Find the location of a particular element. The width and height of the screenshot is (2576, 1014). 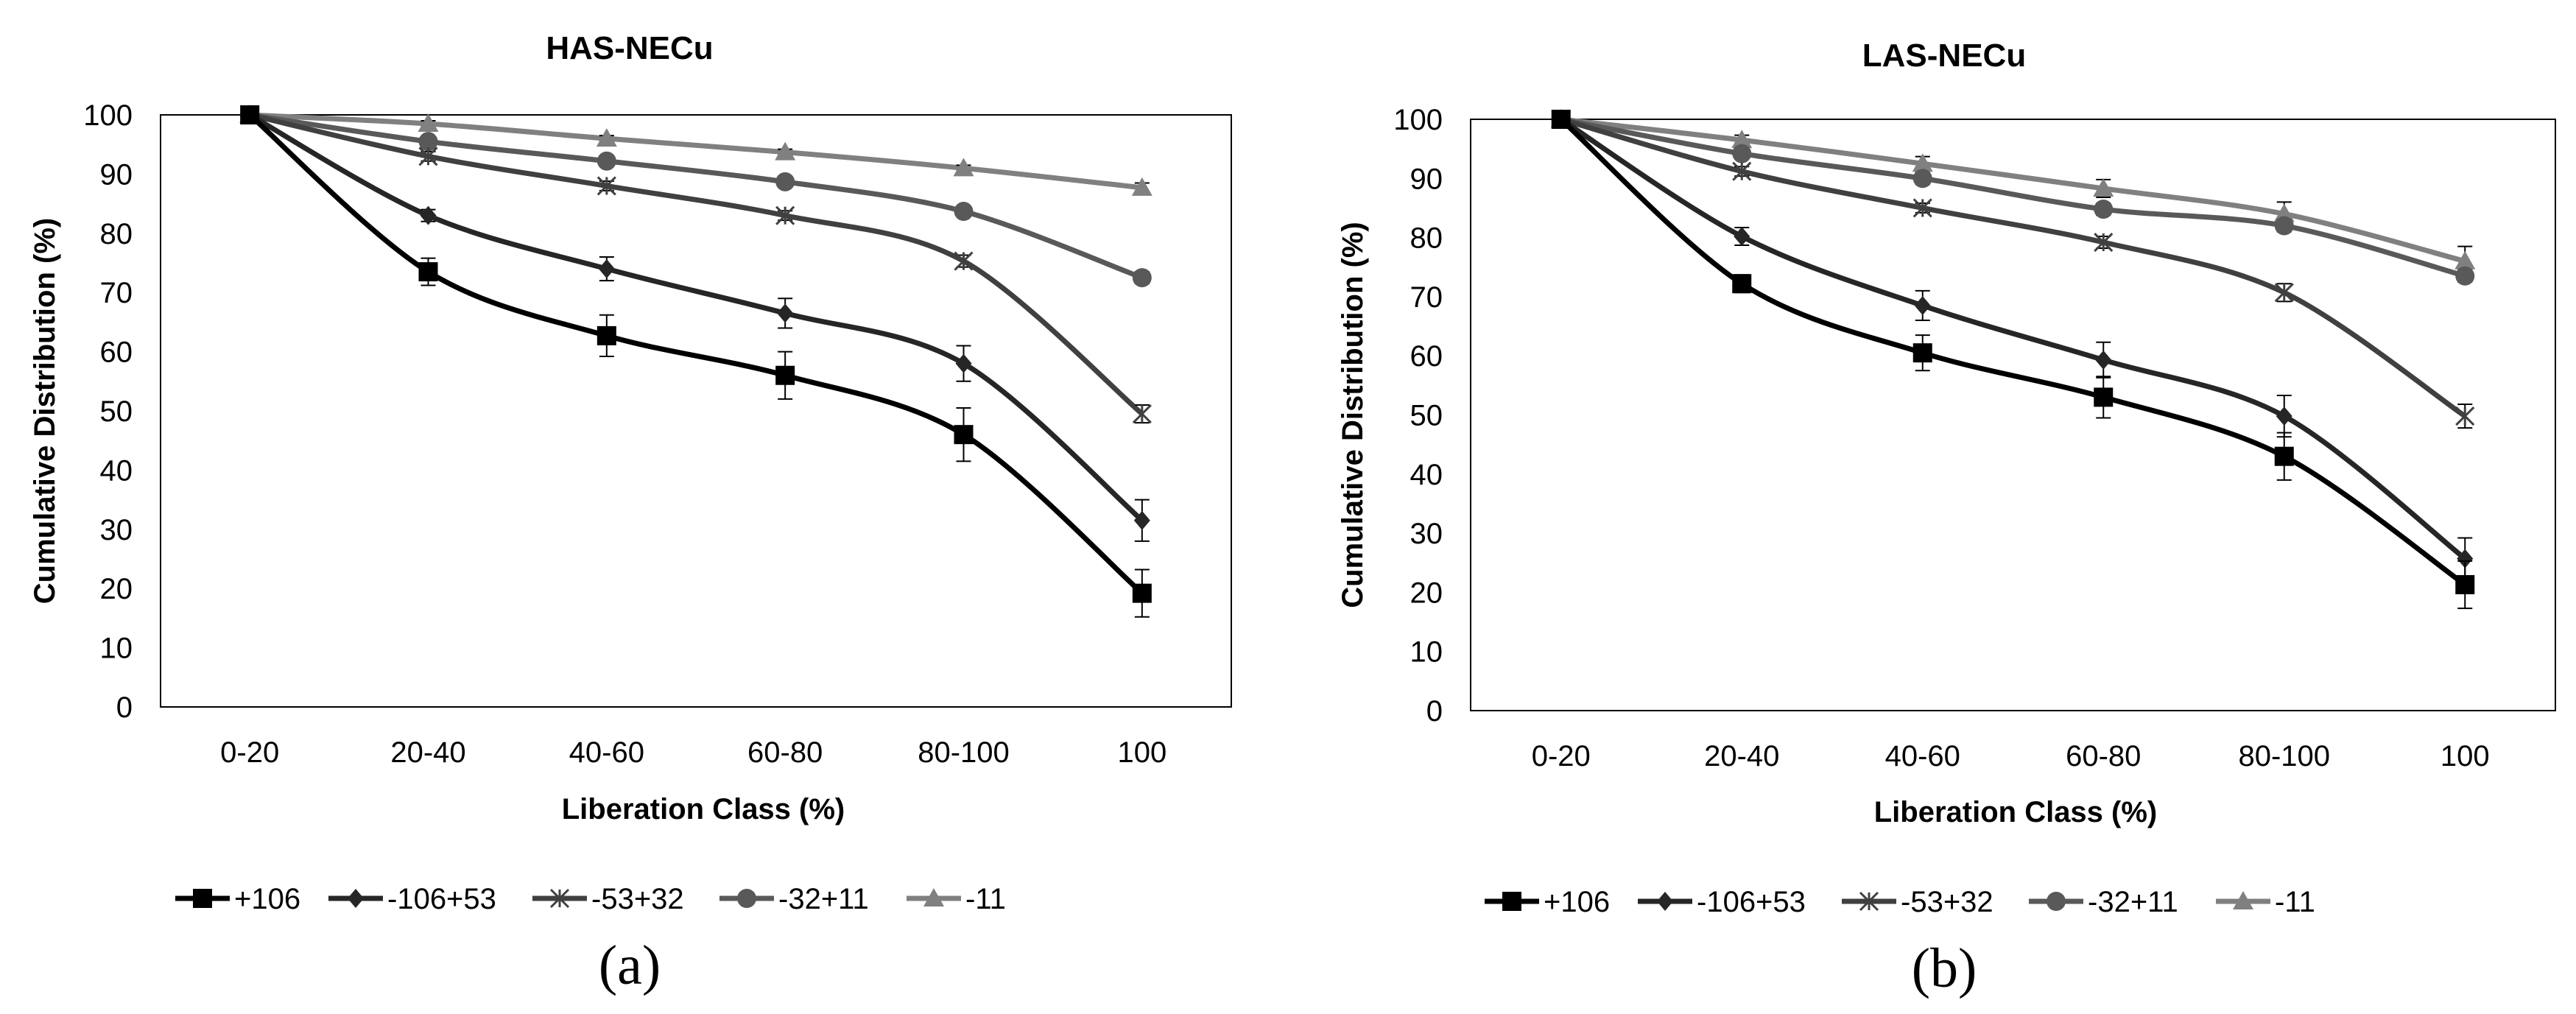

series--32+11 is located at coordinates (696, 196).